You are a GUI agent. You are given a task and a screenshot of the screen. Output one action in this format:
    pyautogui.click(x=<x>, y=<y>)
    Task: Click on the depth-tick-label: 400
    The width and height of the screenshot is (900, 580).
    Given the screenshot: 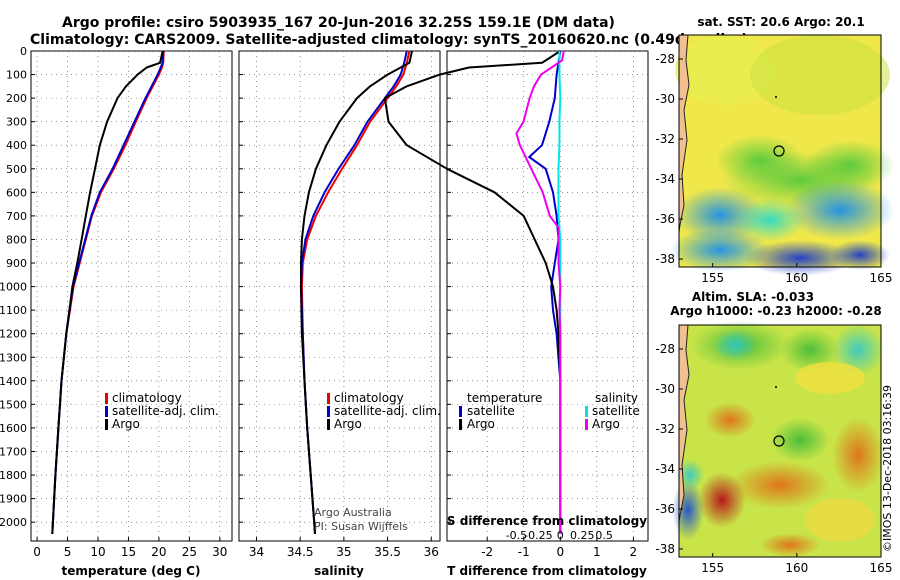 What is the action you would take?
    pyautogui.click(x=16, y=145)
    